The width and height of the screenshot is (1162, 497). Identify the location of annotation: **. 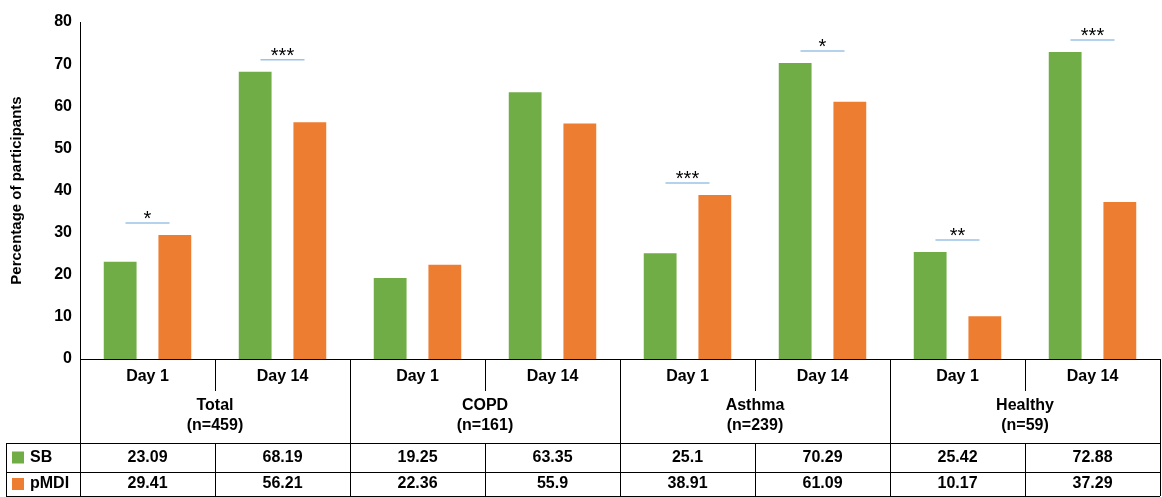
(957, 234).